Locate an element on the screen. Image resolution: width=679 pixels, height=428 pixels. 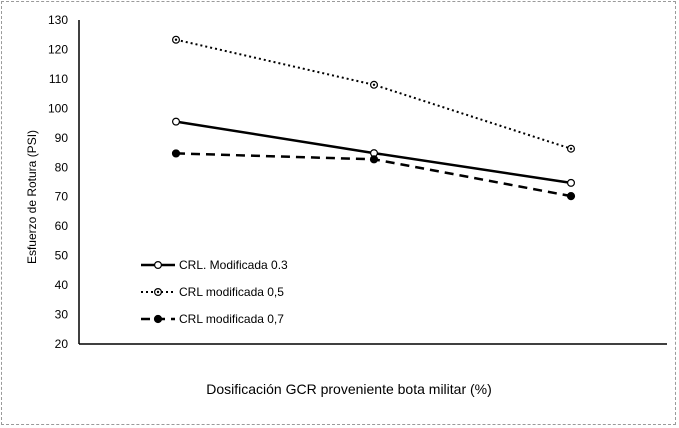
y-tick-label: 20 is located at coordinates (62, 344).